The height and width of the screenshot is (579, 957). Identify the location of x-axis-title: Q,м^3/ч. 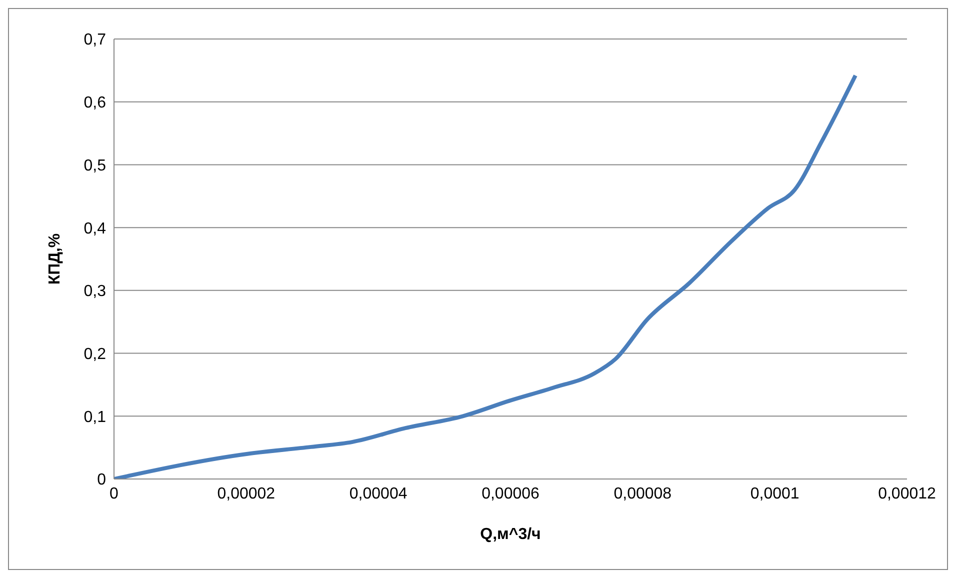
(510, 534).